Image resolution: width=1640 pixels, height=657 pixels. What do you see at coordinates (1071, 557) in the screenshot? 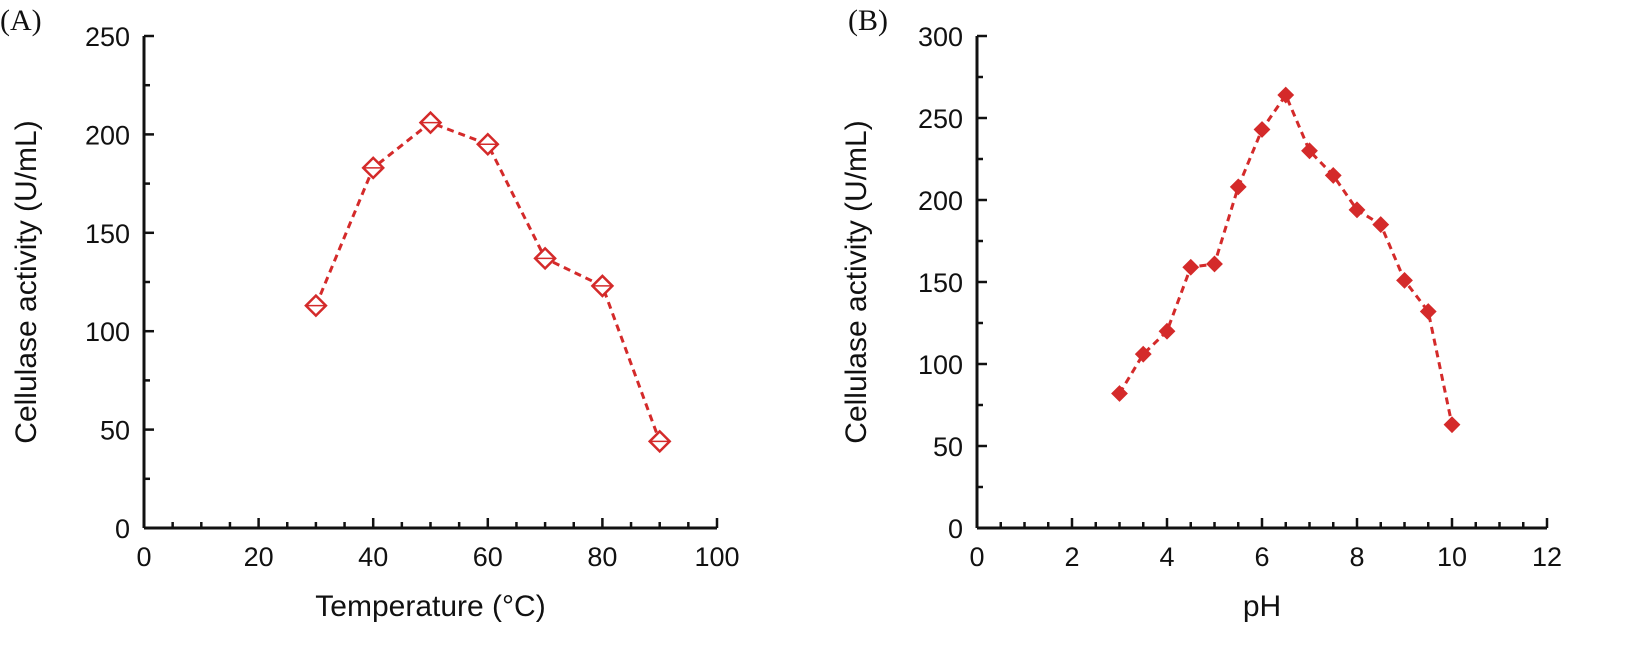
I see `x-tick-label: 2` at bounding box center [1071, 557].